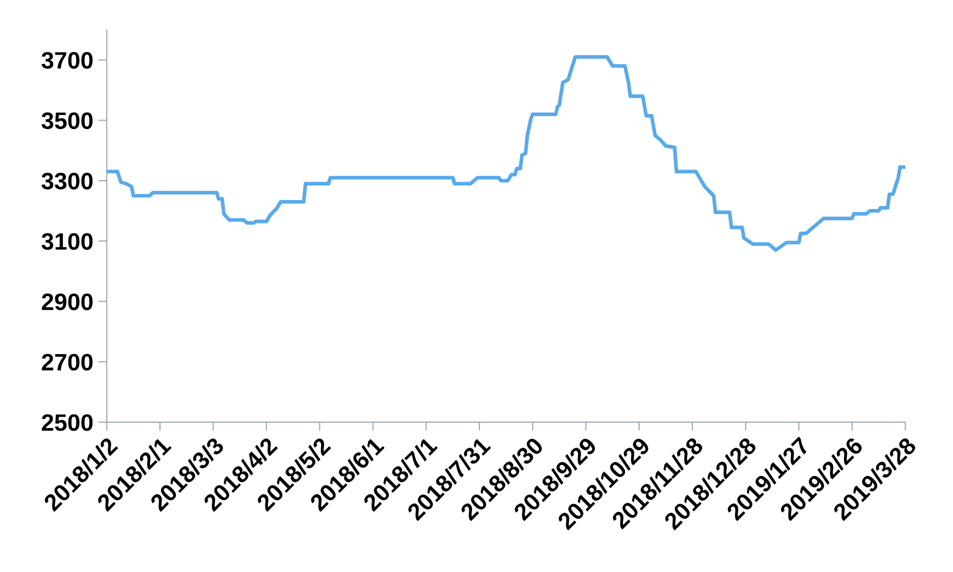 Image resolution: width=953 pixels, height=572 pixels. Describe the element at coordinates (67, 60) in the screenshot. I see `y-tick-label: 3700` at that location.